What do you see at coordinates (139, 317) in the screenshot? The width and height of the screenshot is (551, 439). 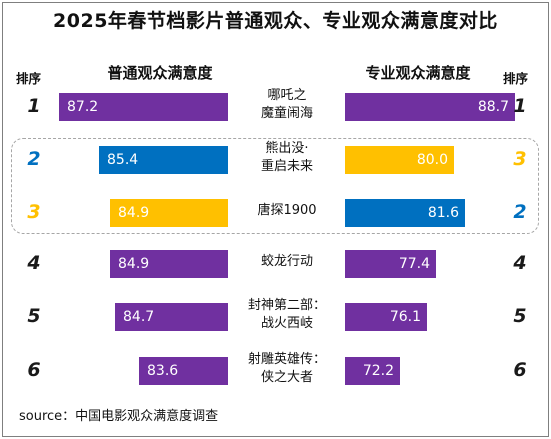 I see `general-value-label: 84.7` at bounding box center [139, 317].